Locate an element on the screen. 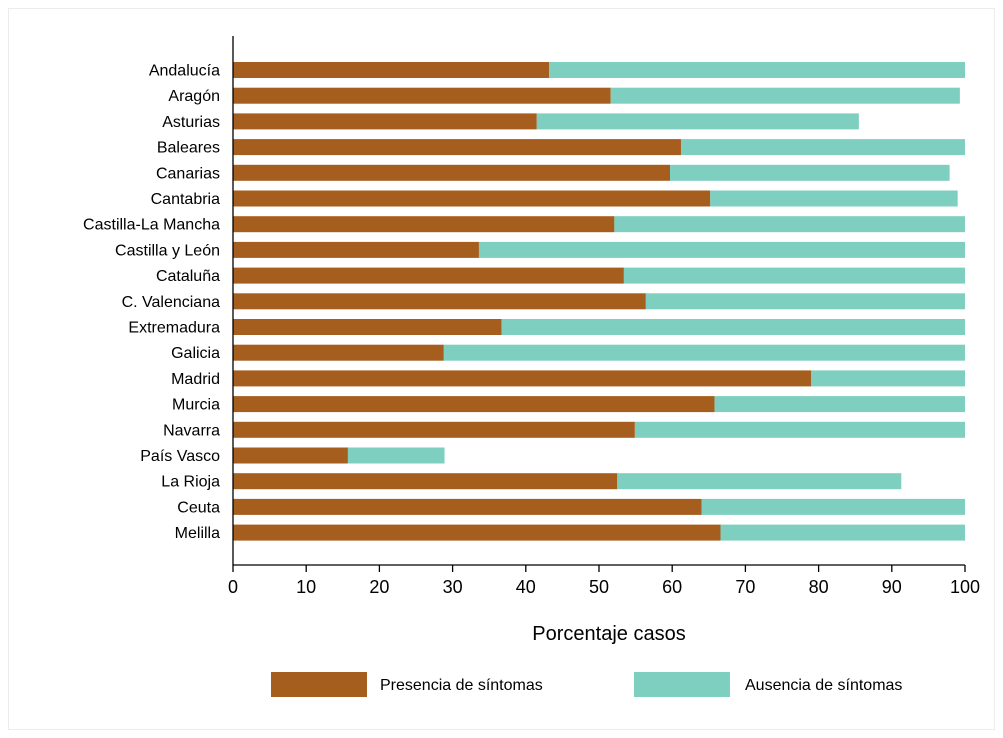  x-tick-label: 80 is located at coordinates (819, 587).